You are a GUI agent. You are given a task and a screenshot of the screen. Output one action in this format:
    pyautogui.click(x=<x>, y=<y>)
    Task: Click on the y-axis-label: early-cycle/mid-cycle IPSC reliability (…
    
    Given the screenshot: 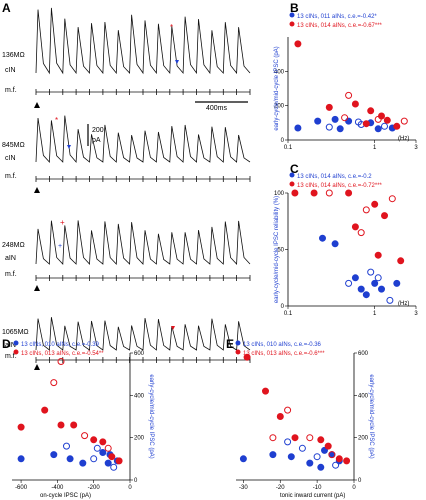 What is the action you would take?
    pyautogui.click(x=277, y=249)
    